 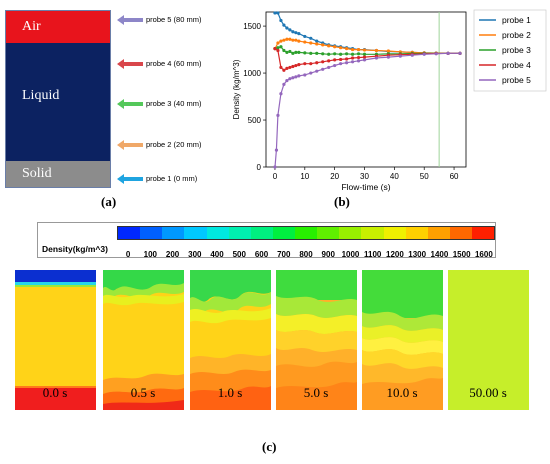 What do you see at coordinates (174, 103) in the screenshot?
I see `probe-3-label: probe 3 (40 mm)` at bounding box center [174, 103].